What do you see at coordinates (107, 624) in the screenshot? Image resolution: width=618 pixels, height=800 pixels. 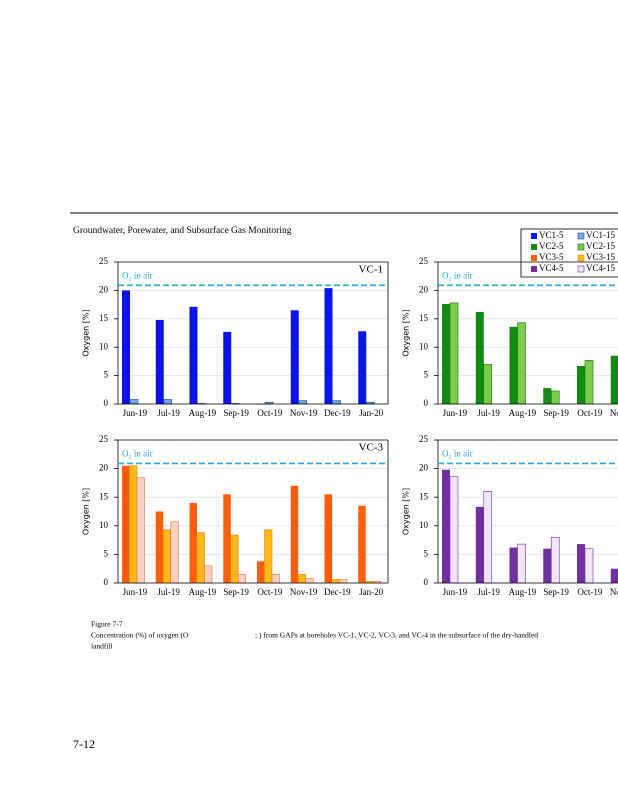 I see `caption-label: Figure 7-7` at bounding box center [107, 624].